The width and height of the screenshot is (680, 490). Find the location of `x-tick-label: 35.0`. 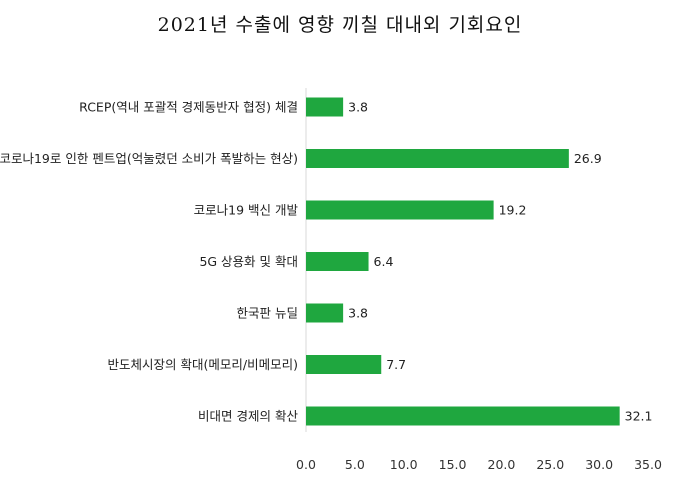

x-tick-label: 35.0 is located at coordinates (648, 464).